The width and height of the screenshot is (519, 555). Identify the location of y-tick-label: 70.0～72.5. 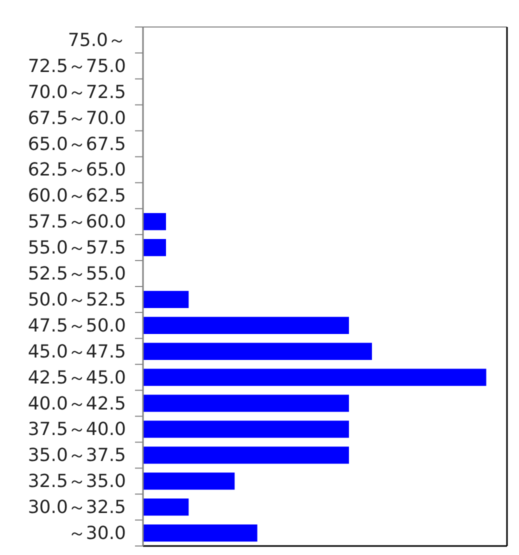
(77, 91).